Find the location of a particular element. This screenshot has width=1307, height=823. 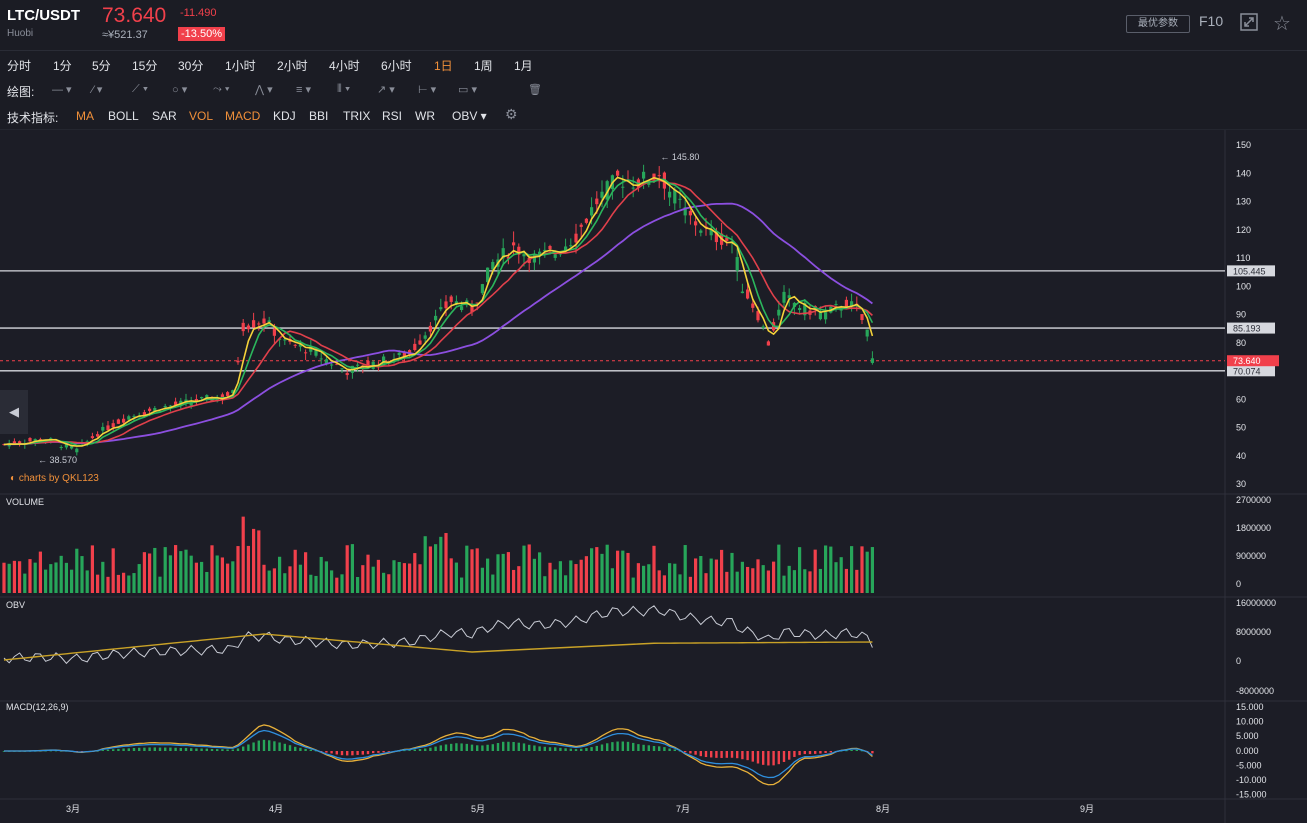

draw-label: 绘图: is located at coordinates (21, 92).